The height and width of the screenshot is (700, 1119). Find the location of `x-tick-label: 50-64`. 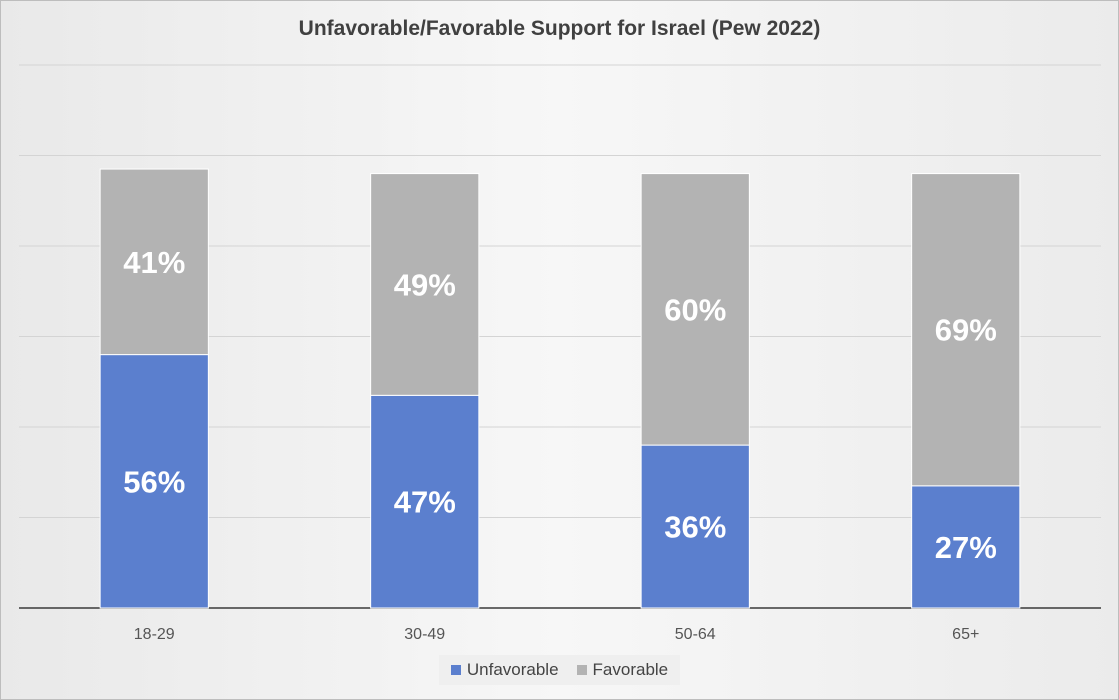

x-tick-label: 50-64 is located at coordinates (695, 634).